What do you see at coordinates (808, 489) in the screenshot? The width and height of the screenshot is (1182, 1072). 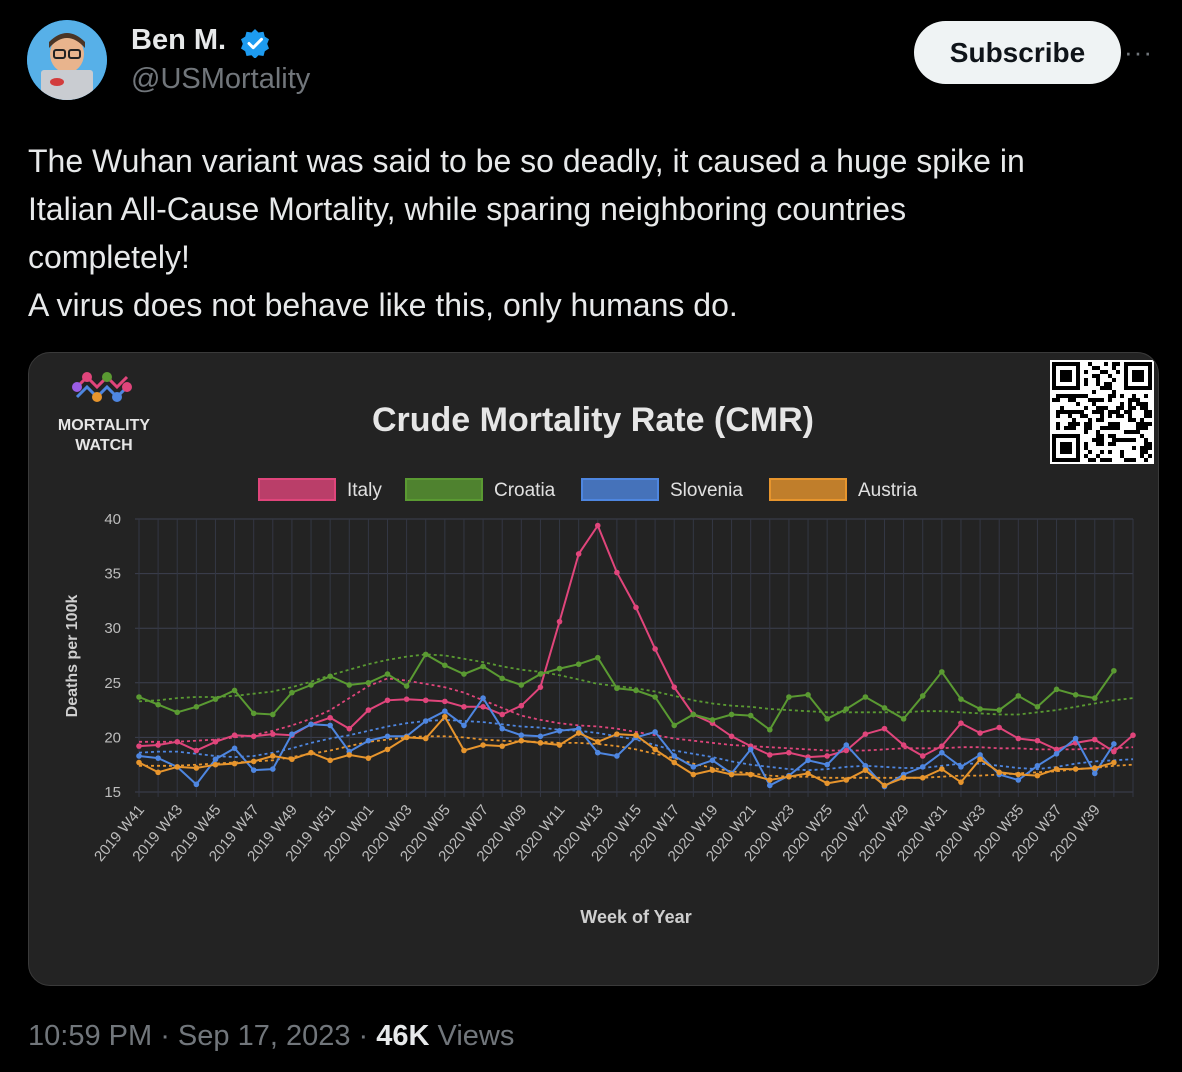 I see `legend-swatch` at bounding box center [808, 489].